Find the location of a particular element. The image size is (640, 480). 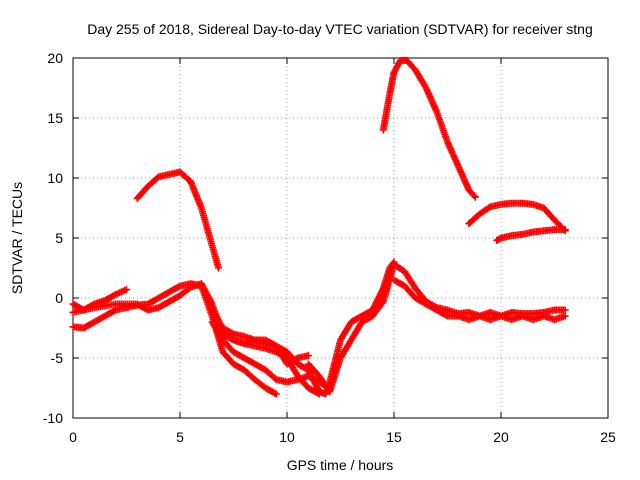

y-tick-label: 0 is located at coordinates (59, 298).